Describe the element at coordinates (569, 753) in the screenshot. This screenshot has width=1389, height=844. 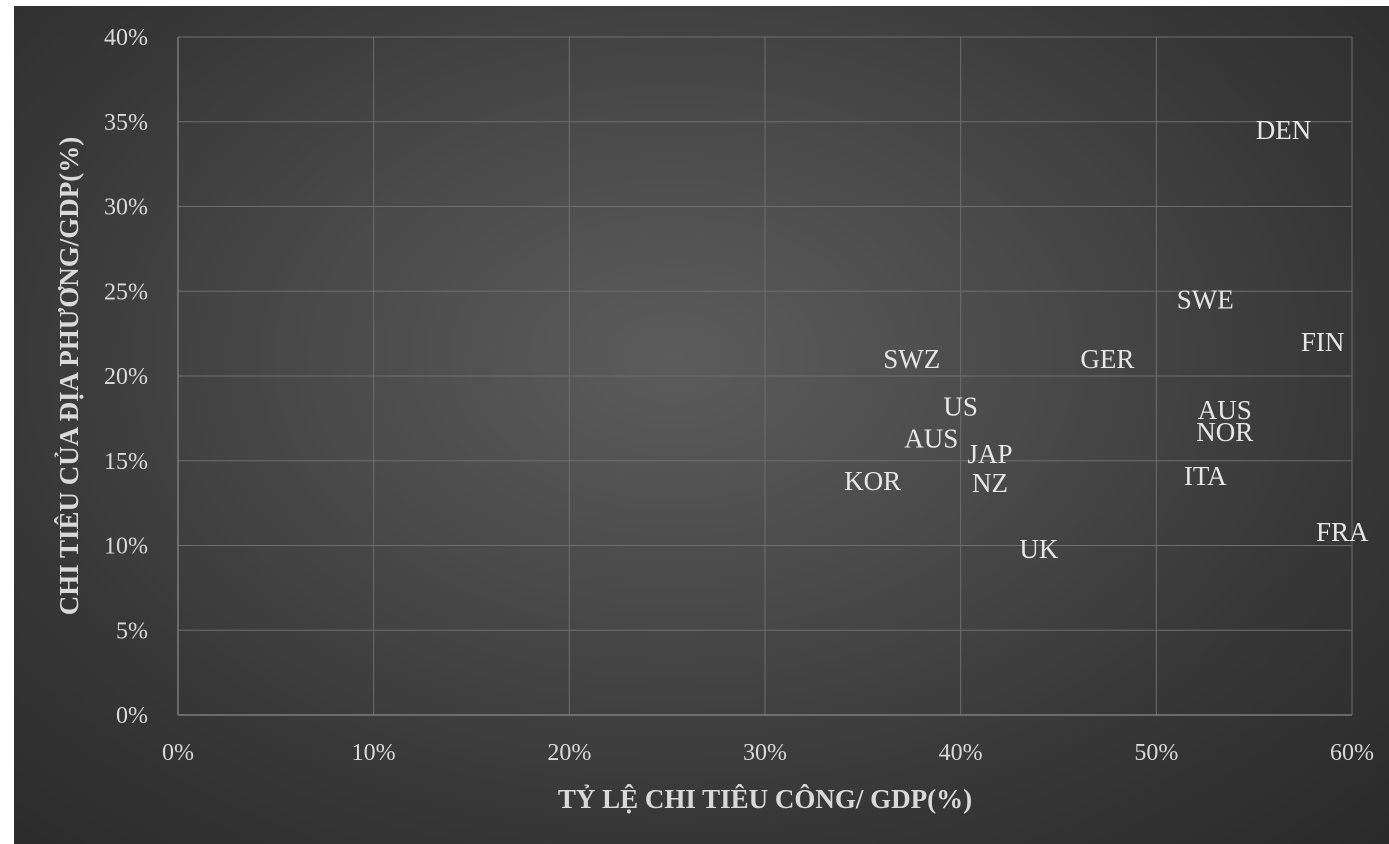
I see `x-tick-label: 20%` at that location.